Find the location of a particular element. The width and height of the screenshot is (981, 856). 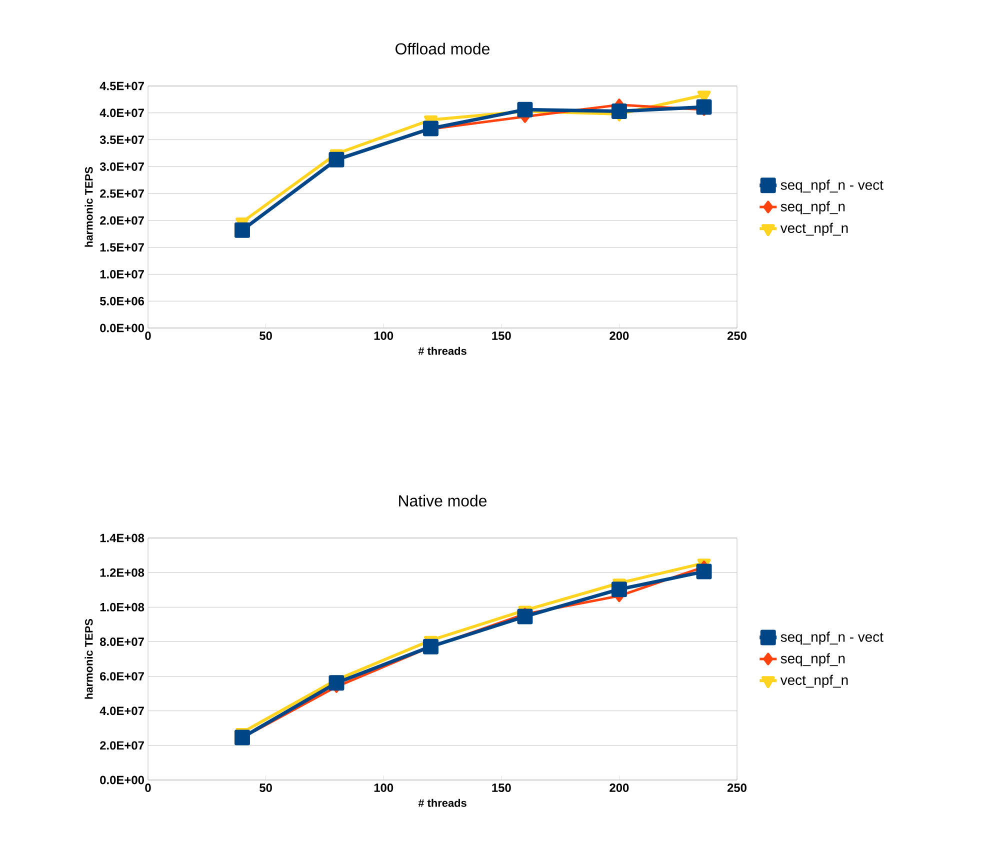

chart-title: Native mode is located at coordinates (443, 500).